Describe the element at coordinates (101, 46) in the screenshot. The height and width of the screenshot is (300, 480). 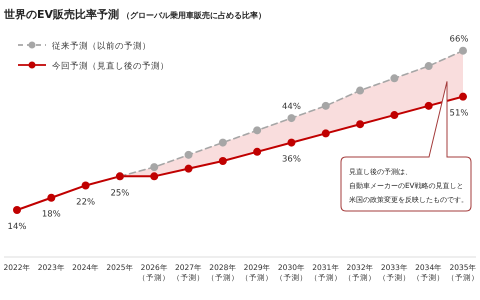
I see `legend-label: 従来予測（以前の予測）` at that location.